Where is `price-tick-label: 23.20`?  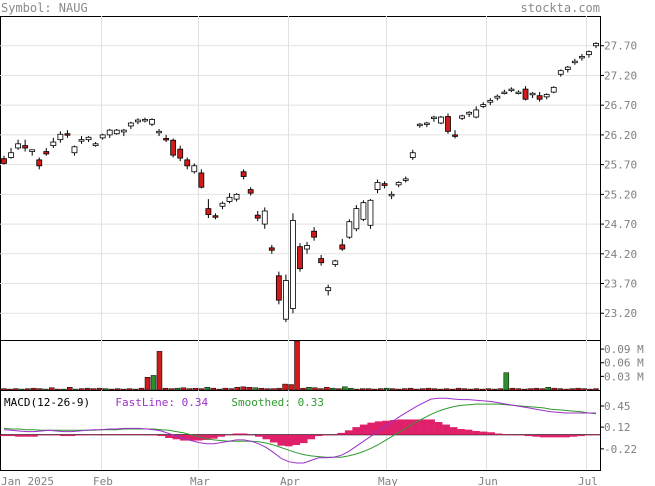 price-tick-label: 23.20 is located at coordinates (620, 313).